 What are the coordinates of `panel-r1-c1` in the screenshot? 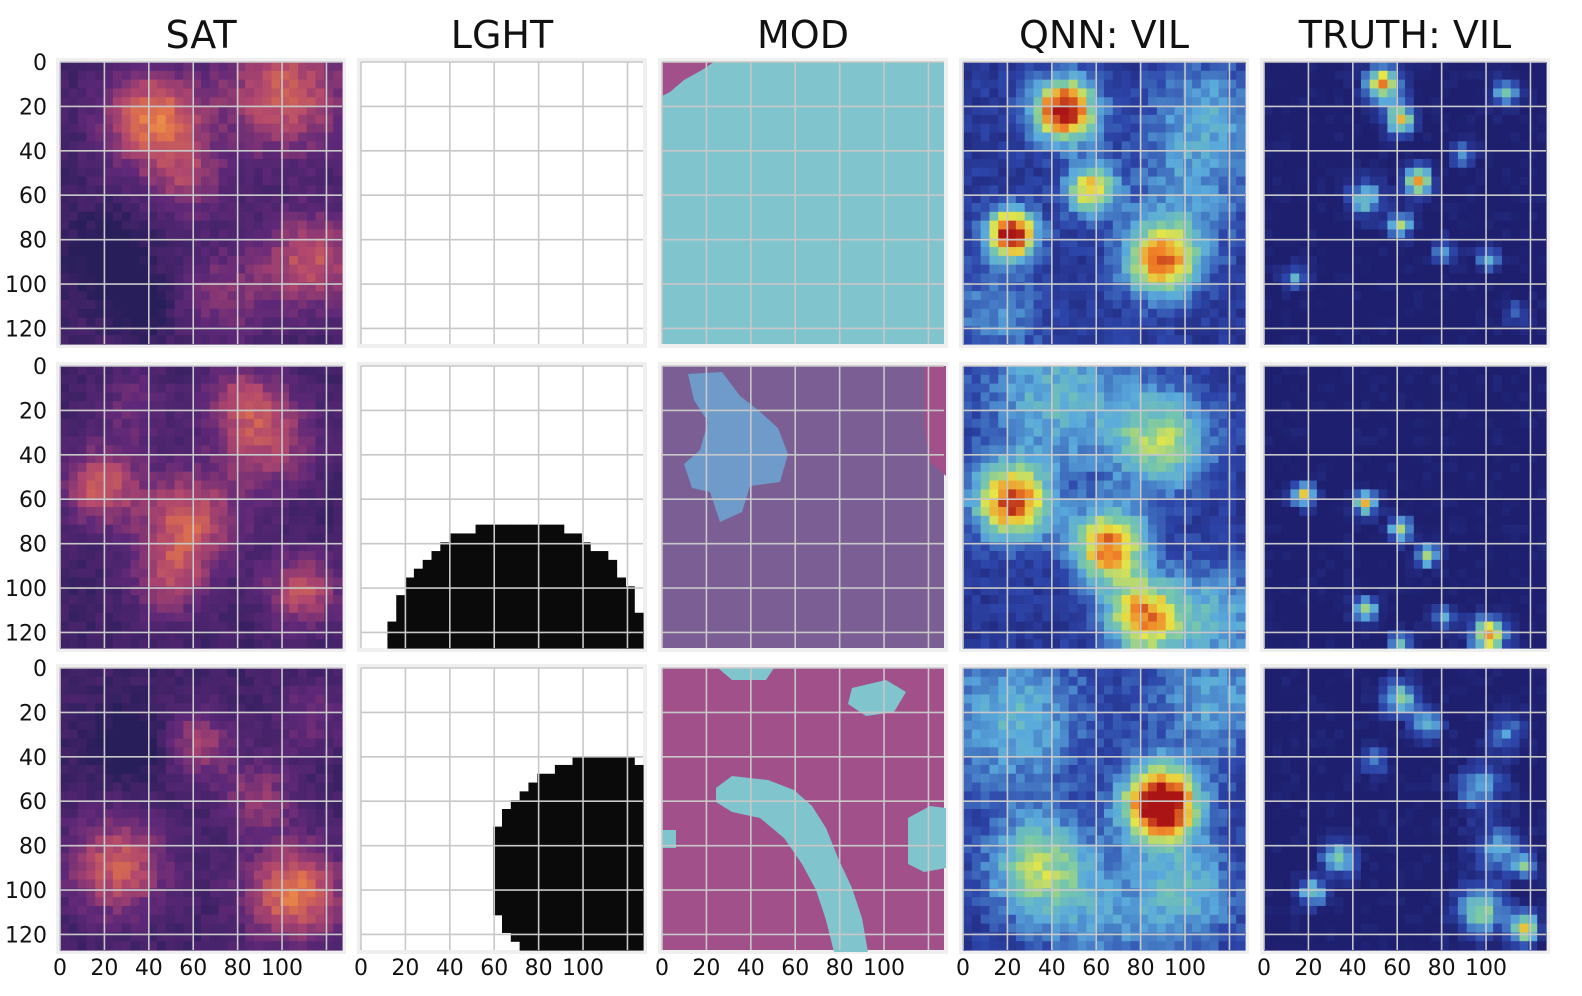 It's located at (502, 507).